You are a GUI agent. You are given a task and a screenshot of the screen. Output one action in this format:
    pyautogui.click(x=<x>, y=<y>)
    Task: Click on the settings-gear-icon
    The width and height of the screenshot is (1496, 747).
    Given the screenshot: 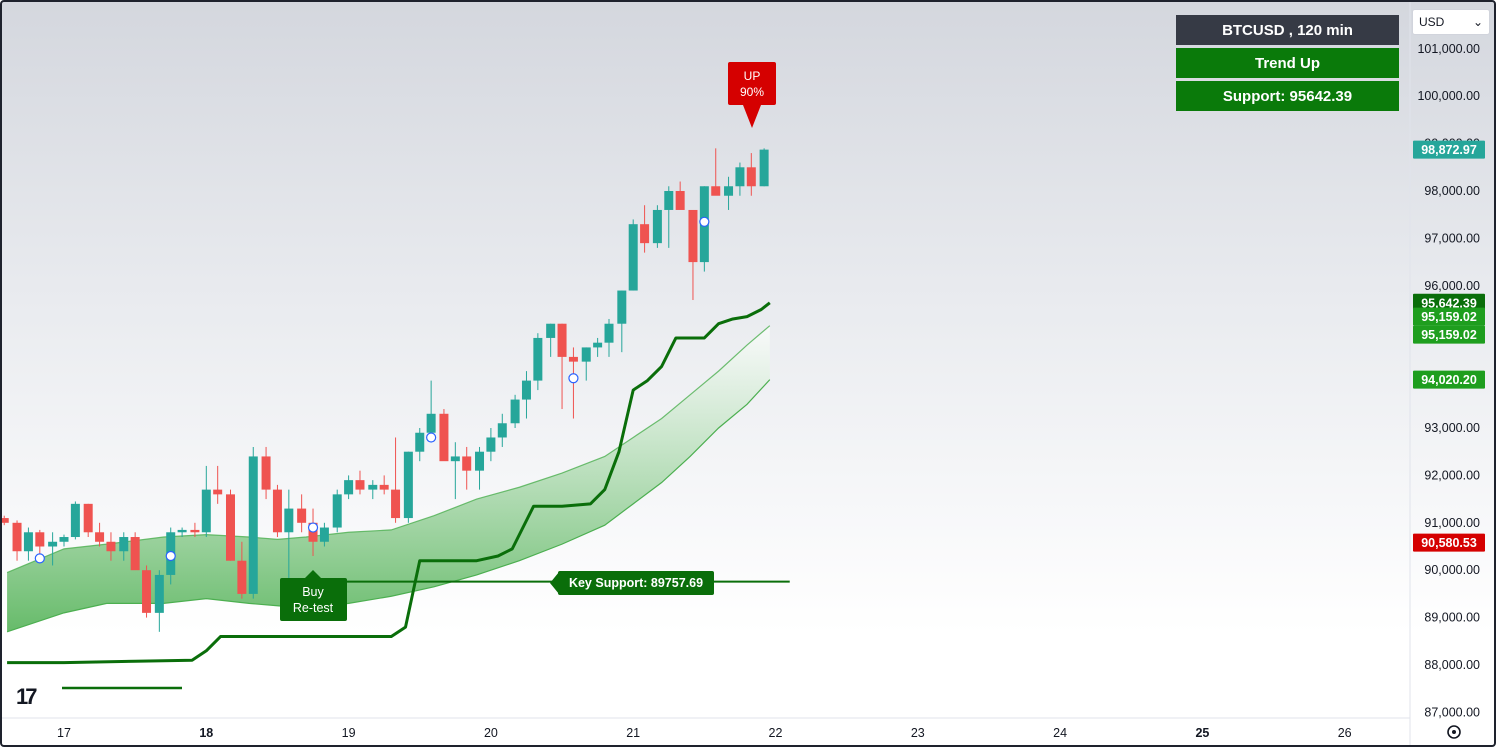 What is the action you would take?
    pyautogui.click(x=1454, y=732)
    